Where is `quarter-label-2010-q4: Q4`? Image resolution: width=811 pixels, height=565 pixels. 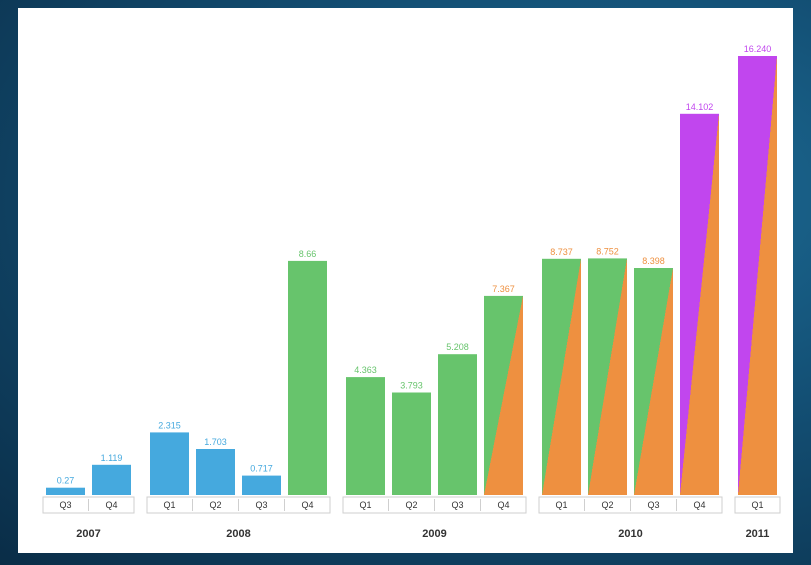
quarter-label-2010-q4: Q4 is located at coordinates (699, 505).